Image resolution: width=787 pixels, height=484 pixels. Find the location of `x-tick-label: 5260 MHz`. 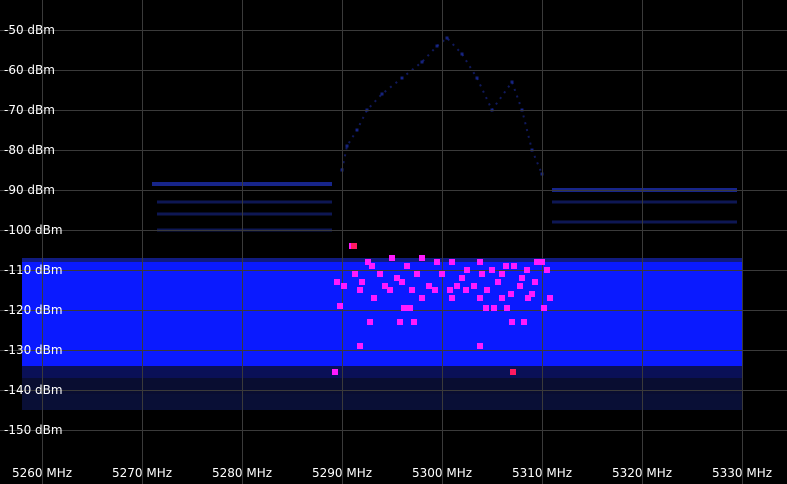

x-tick-label: 5260 MHz is located at coordinates (42, 473).